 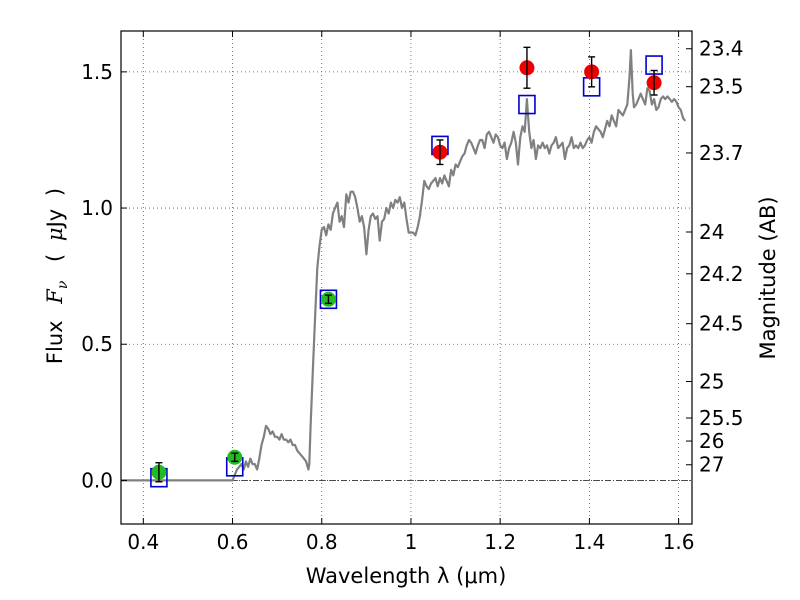 What do you see at coordinates (500, 542) in the screenshot?
I see `x-tick-label: 1.2` at bounding box center [500, 542].